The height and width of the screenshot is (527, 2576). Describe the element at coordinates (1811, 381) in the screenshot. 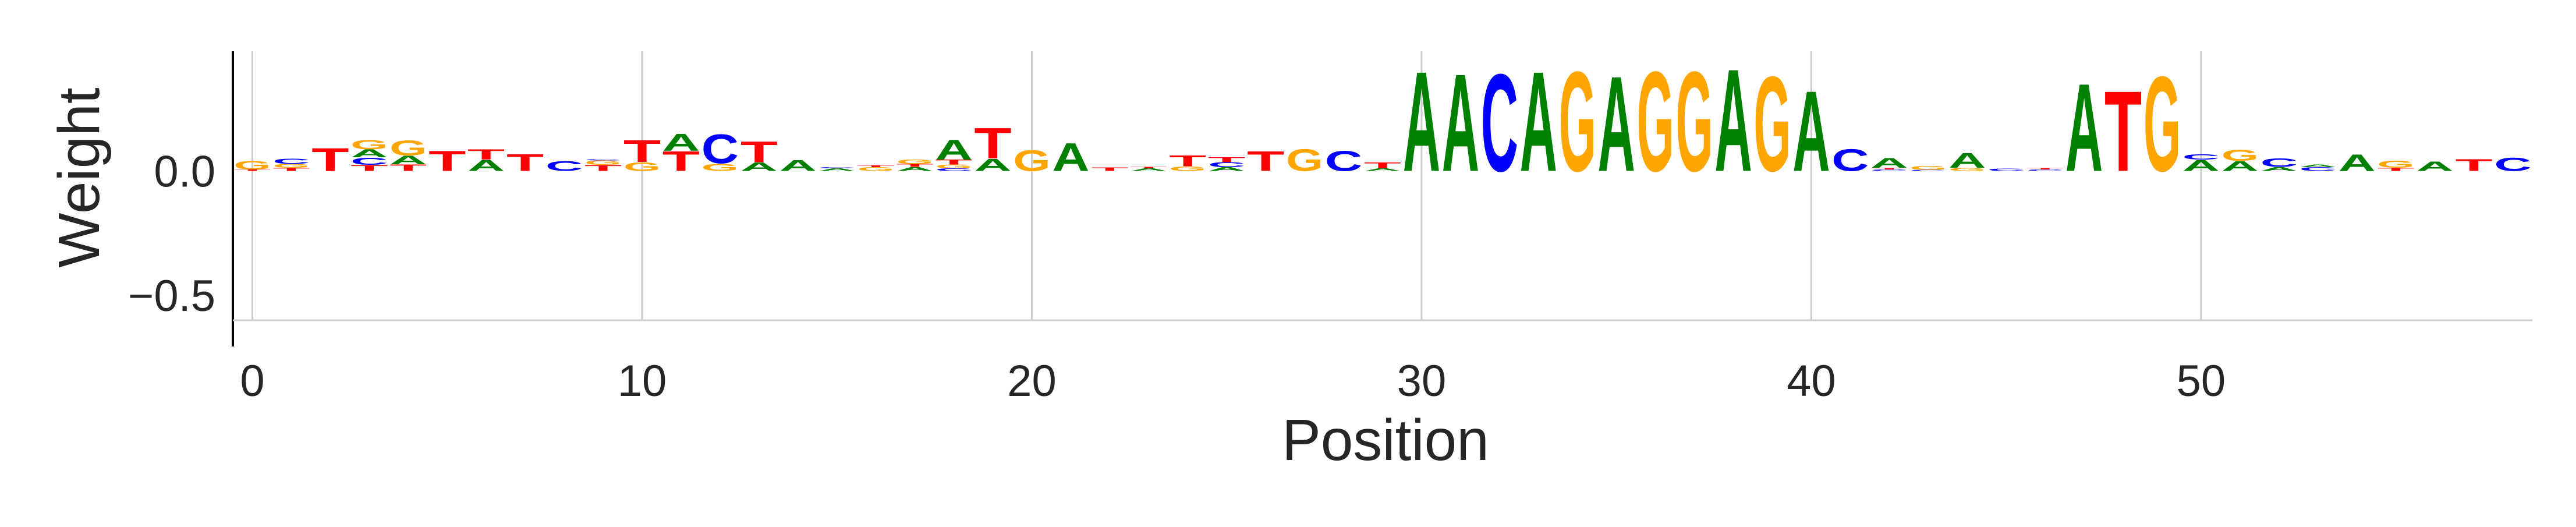

I see `x-tick-label: 40` at that location.